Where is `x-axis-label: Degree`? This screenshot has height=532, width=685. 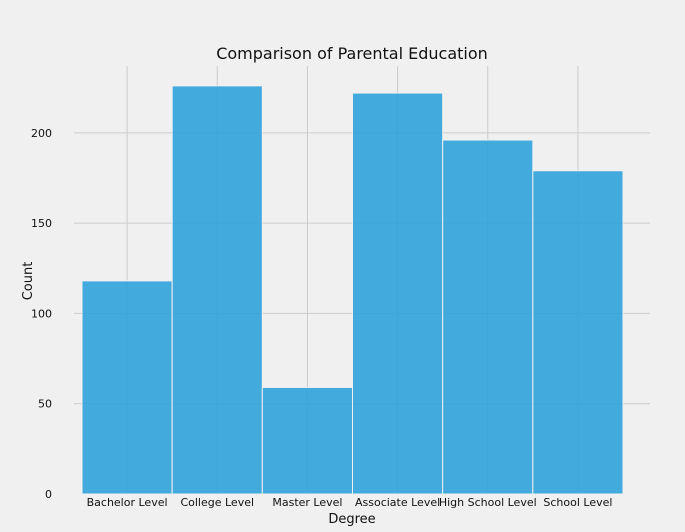 x-axis-label: Degree is located at coordinates (351, 519).